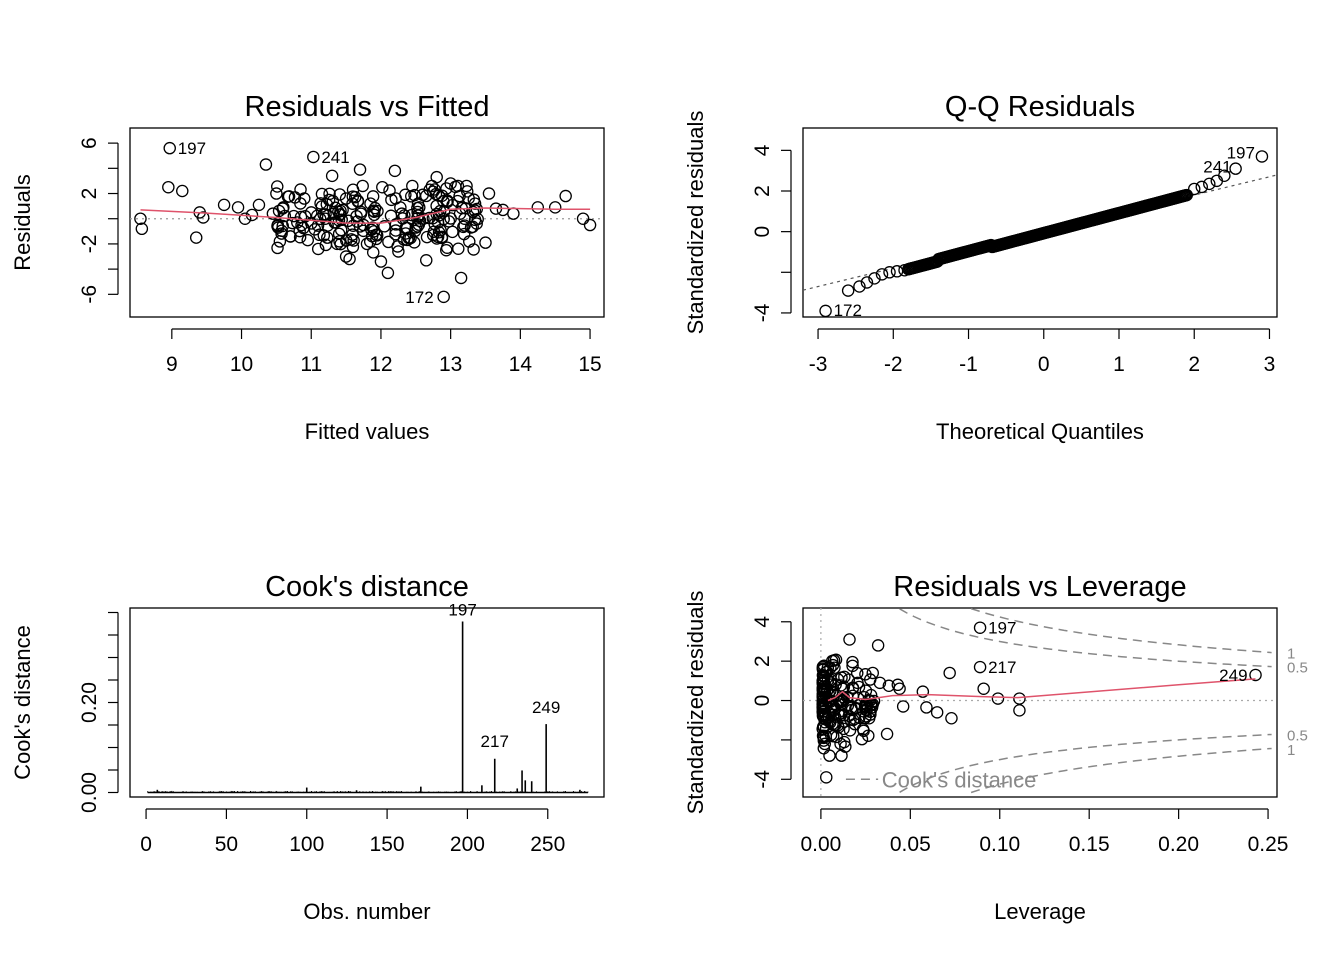  I want to click on y-axis-label: Residuals, so click(22, 222).